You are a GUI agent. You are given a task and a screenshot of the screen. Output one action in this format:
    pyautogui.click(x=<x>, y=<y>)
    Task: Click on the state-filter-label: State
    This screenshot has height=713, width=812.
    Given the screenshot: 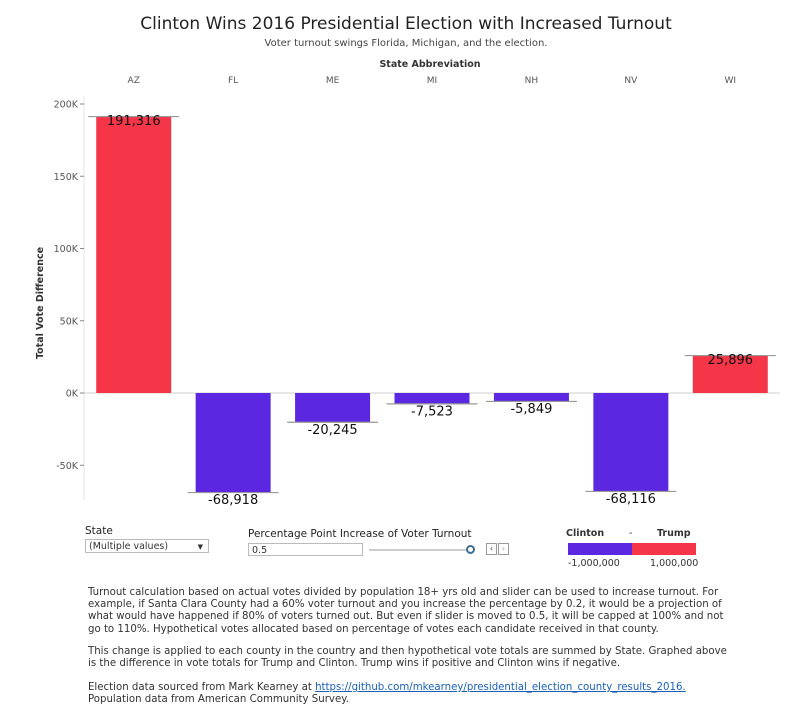 What is the action you would take?
    pyautogui.click(x=99, y=531)
    